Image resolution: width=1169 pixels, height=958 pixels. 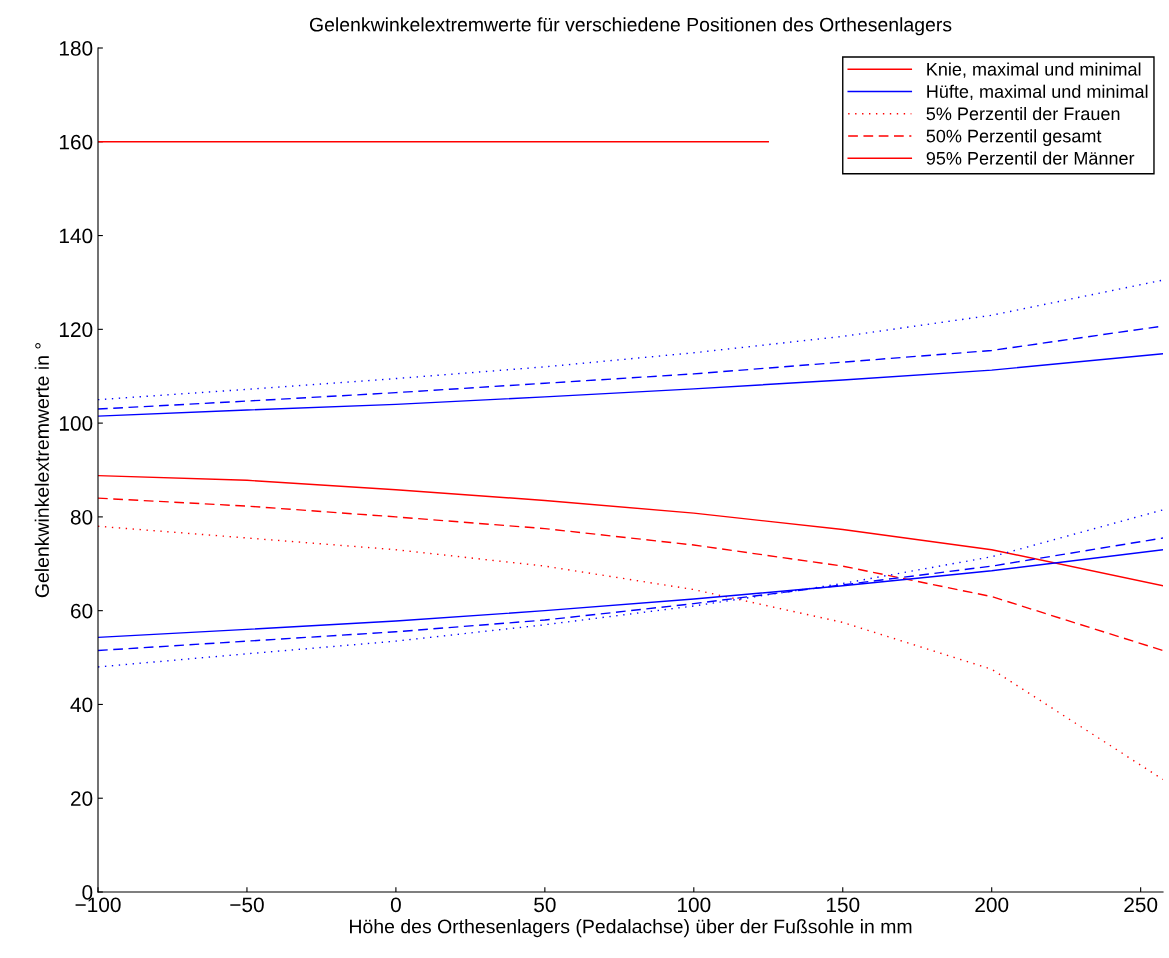 What do you see at coordinates (76, 423) in the screenshot?
I see `y-tick-label: 100` at bounding box center [76, 423].